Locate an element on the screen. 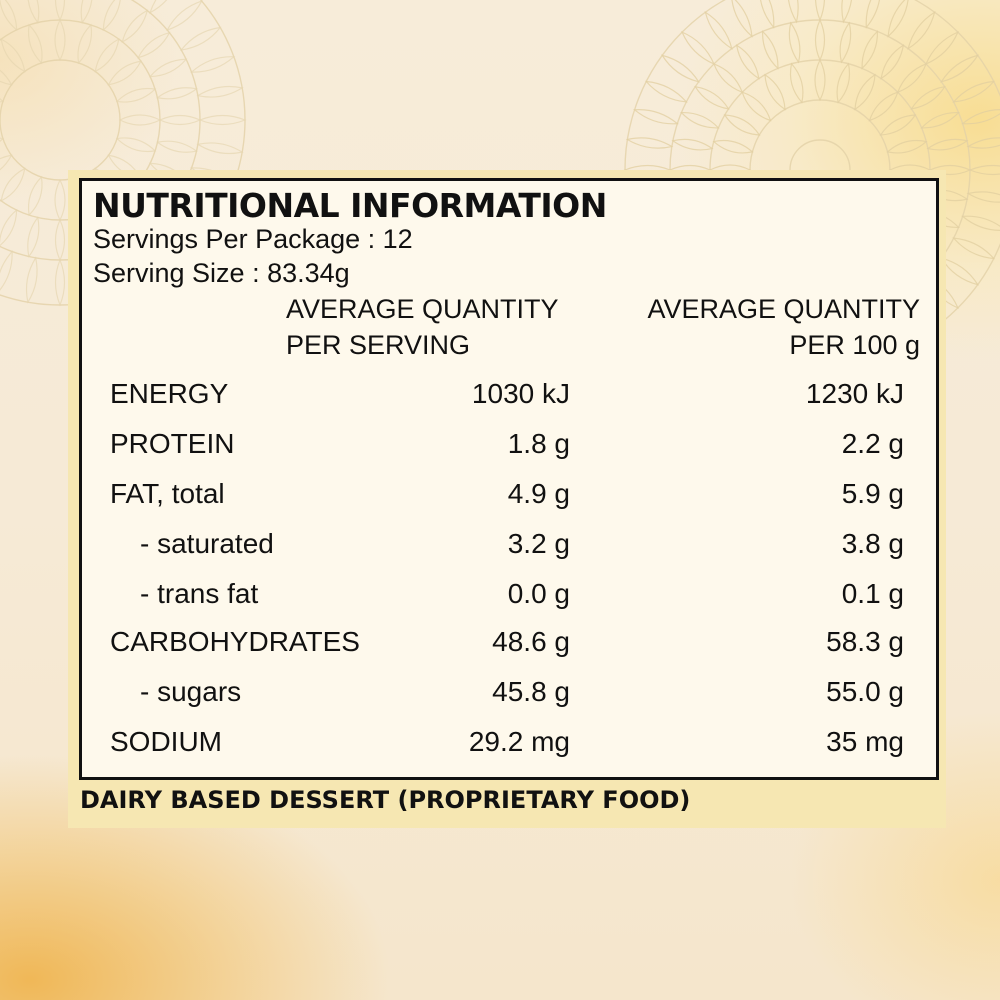  nutrient-name: CARBOHYDRATES is located at coordinates (235, 641).